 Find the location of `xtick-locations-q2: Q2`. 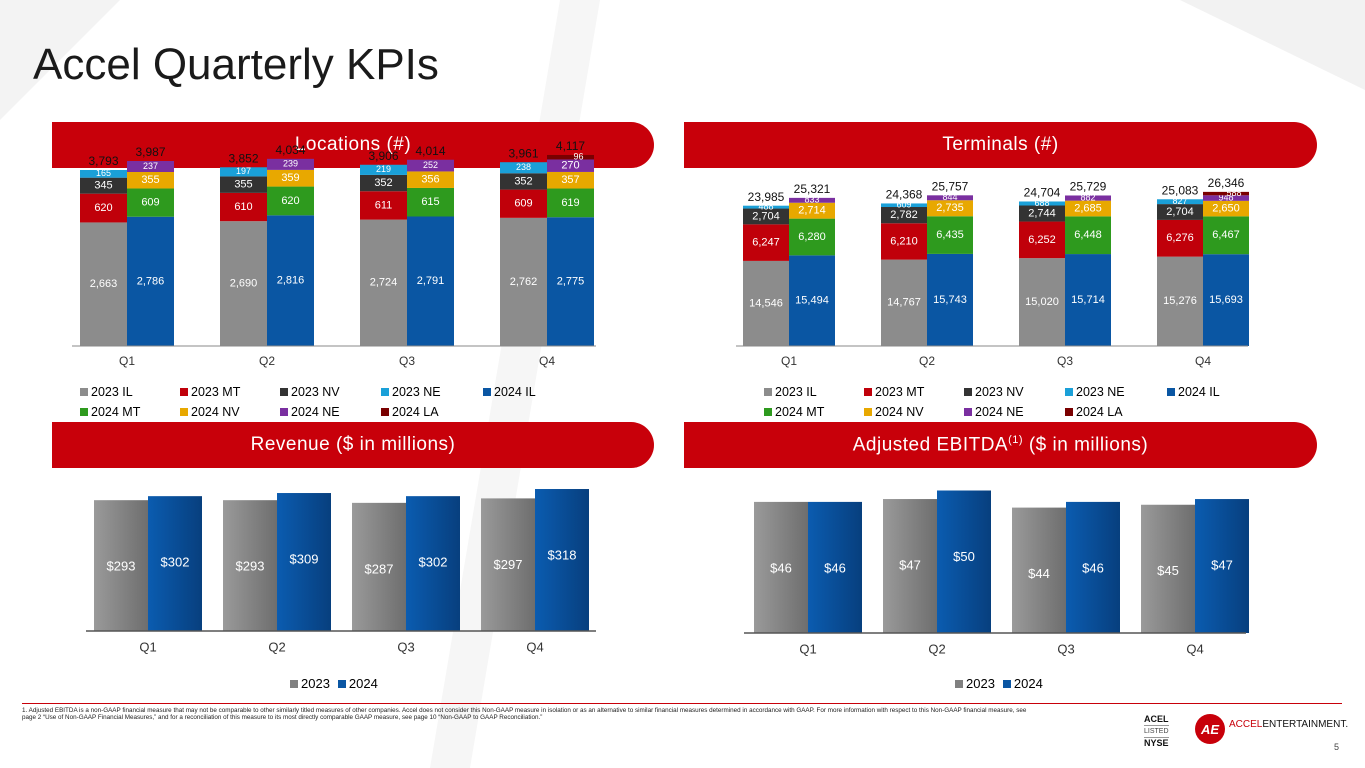

xtick-locations-q2: Q2 is located at coordinates (267, 361).